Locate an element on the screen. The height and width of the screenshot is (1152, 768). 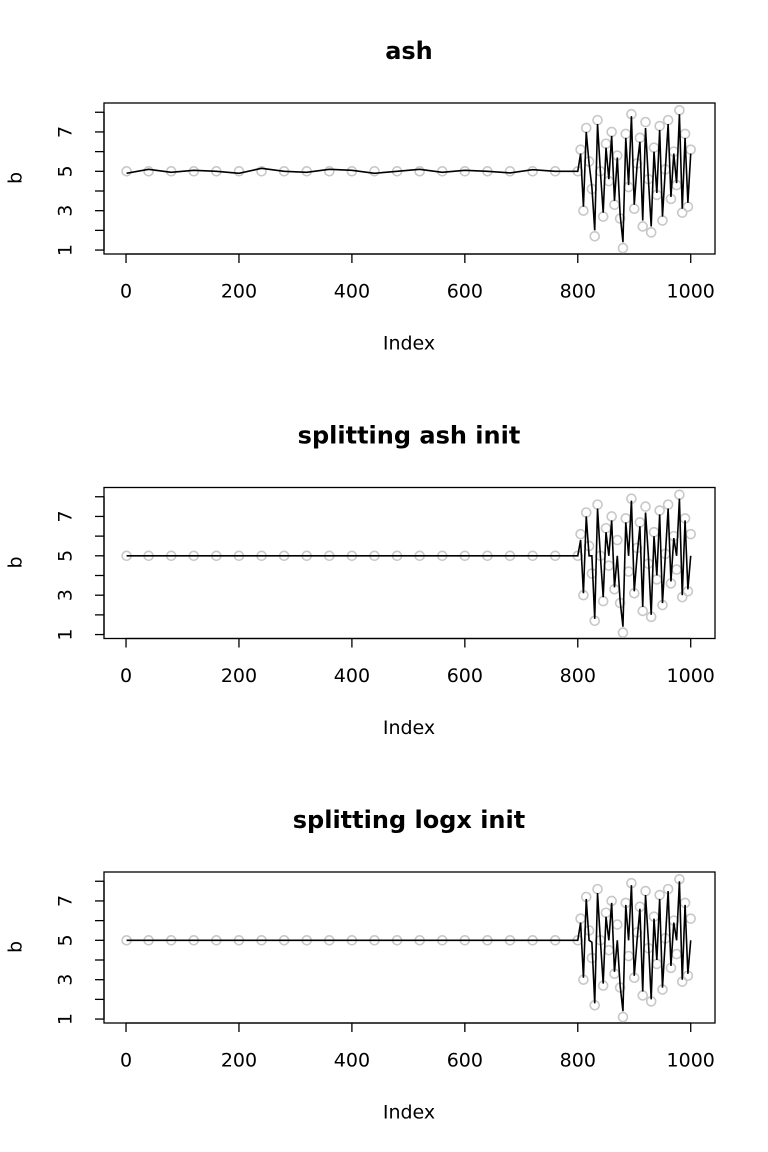
chart-title: ash is located at coordinates (409, 51).